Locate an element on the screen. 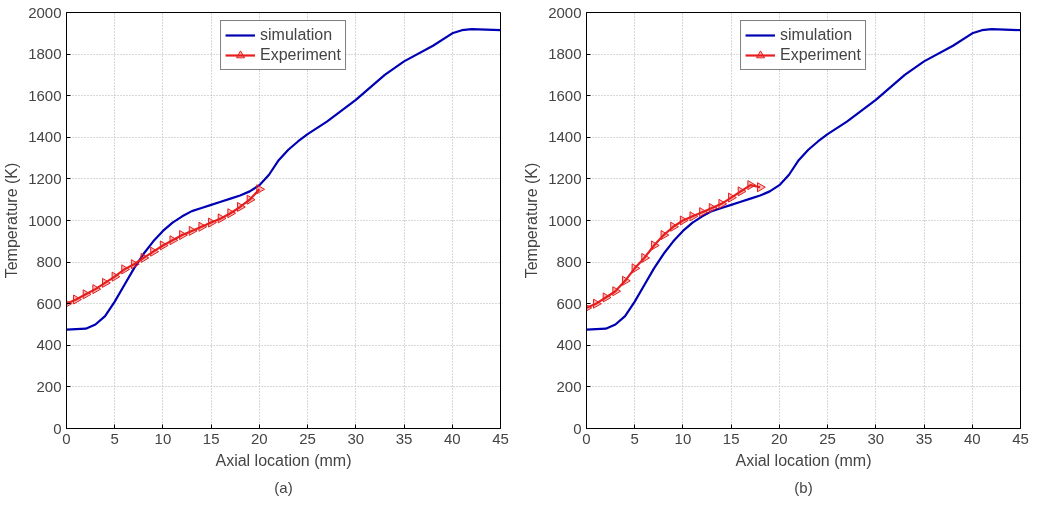  text: (a) is located at coordinates (283, 487).